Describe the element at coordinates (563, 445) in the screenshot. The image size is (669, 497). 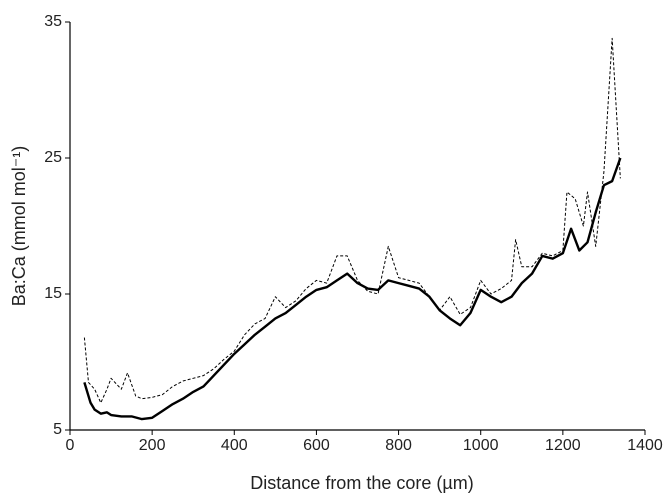
I see `x-tick-label: 1200` at that location.